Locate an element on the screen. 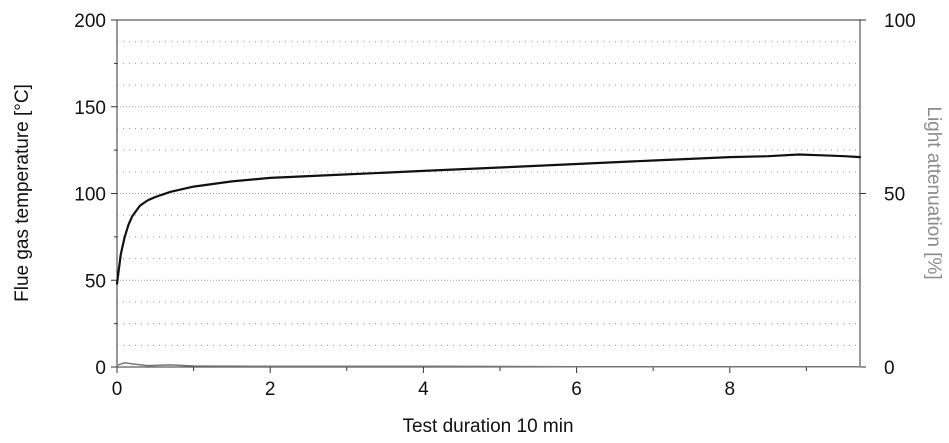  series-line-light-attenuation is located at coordinates (488, 365).